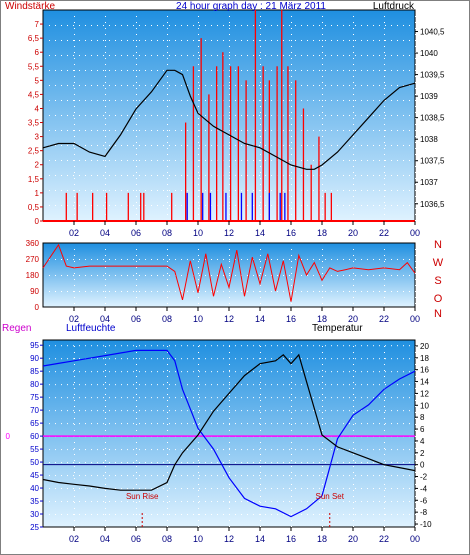 The image size is (470, 555). Describe the element at coordinates (229, 233) in the screenshot. I see `x-tick-label: 12` at that location.